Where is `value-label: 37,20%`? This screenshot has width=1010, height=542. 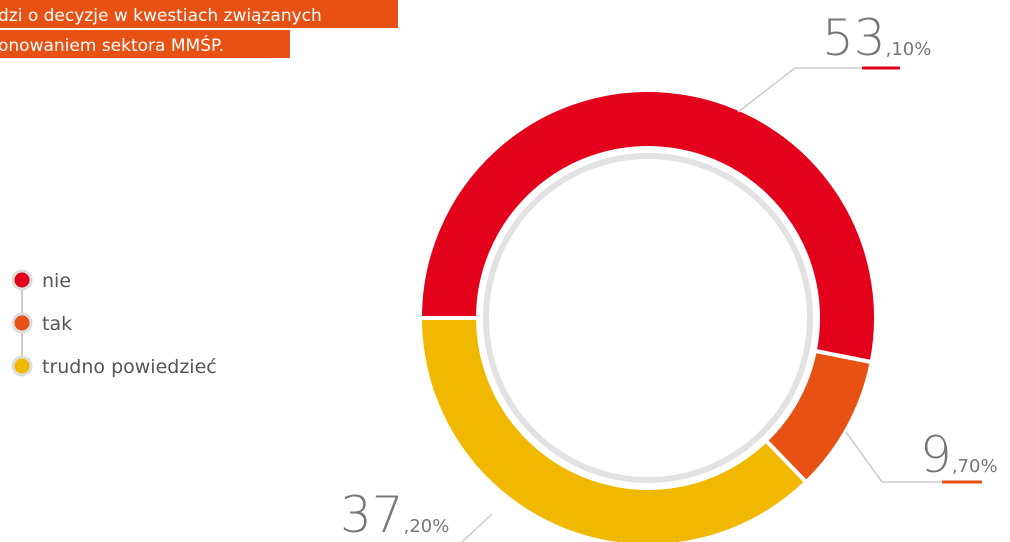
value-label: 37,20% is located at coordinates (394, 514).